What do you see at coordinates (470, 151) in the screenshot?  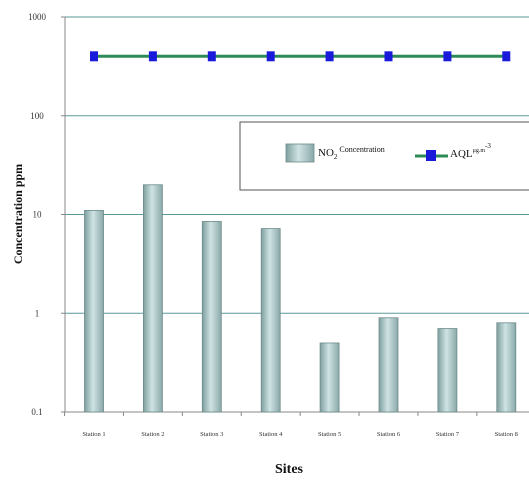 I see `legend-line-label: AQLμg.m-3` at bounding box center [470, 151].